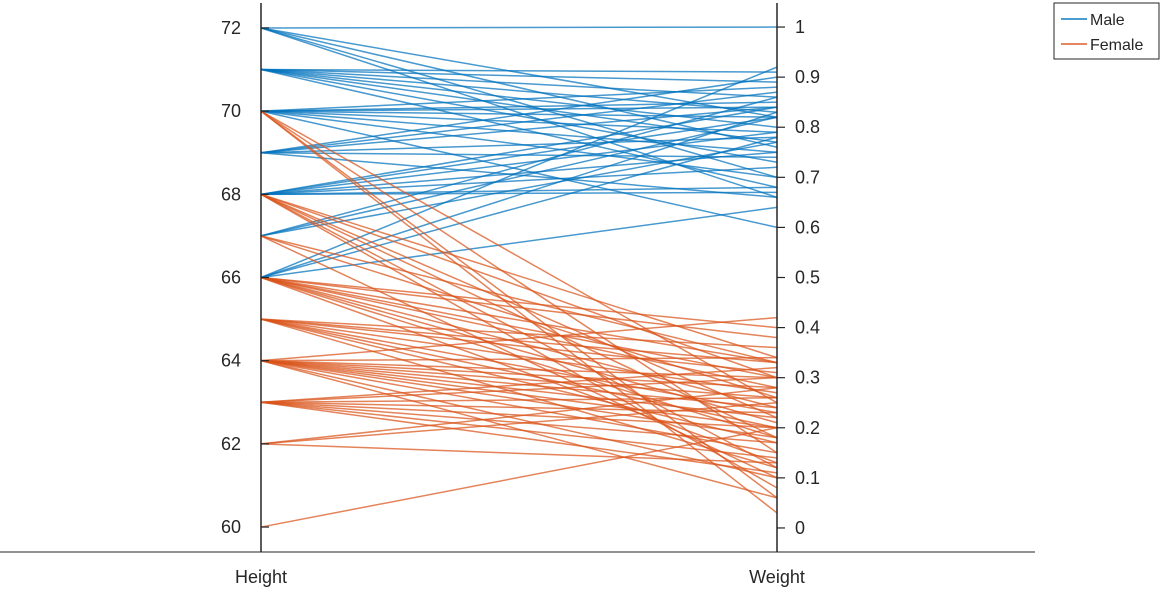 The image size is (1162, 590). I want to click on weight-tick-label: 1, so click(800, 27).